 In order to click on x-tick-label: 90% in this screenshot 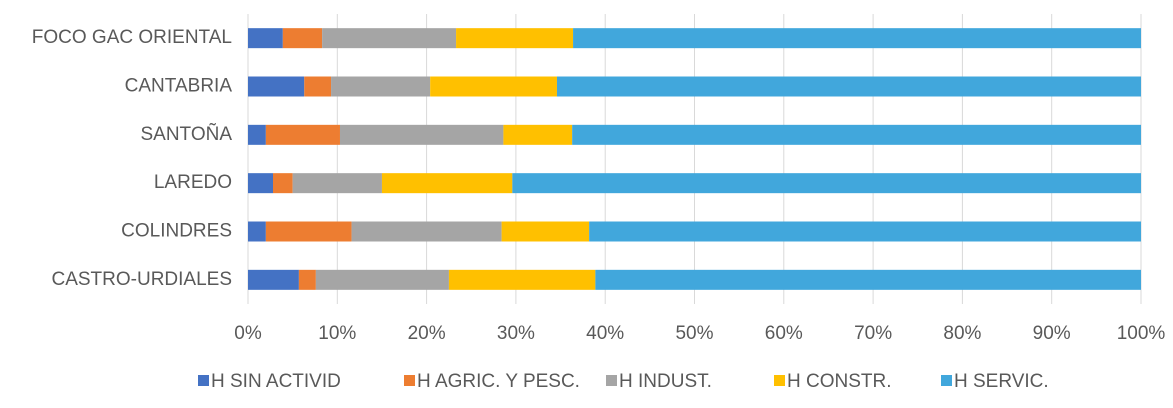, I will do `click(1052, 333)`.